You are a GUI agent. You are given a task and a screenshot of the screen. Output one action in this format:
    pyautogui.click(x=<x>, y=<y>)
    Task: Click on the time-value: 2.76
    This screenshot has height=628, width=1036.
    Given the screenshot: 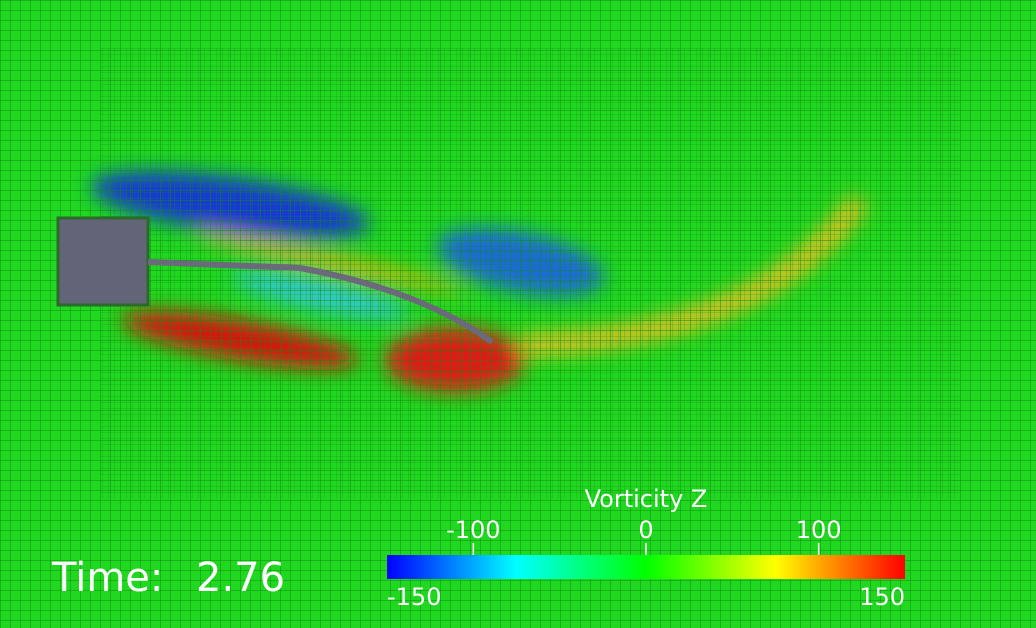 What is the action you would take?
    pyautogui.click(x=240, y=578)
    